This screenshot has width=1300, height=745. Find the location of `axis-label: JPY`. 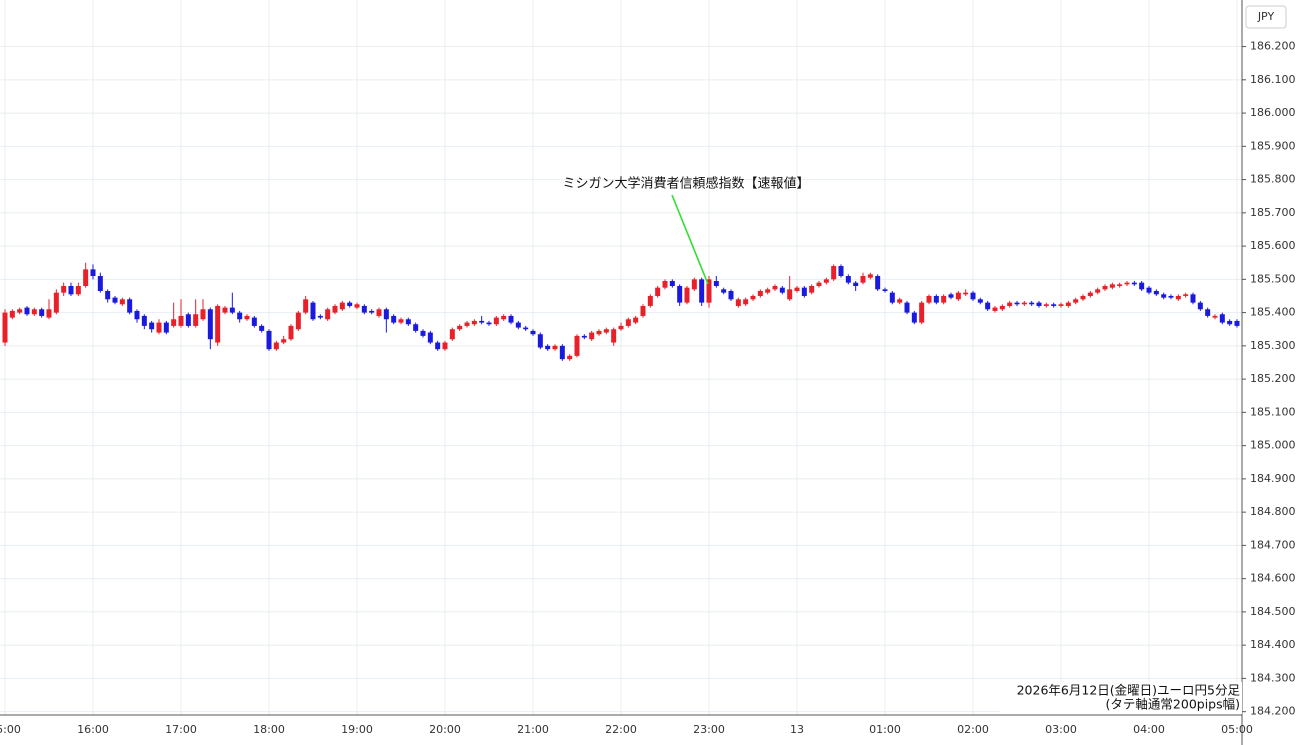

axis-label: JPY is located at coordinates (1266, 16).